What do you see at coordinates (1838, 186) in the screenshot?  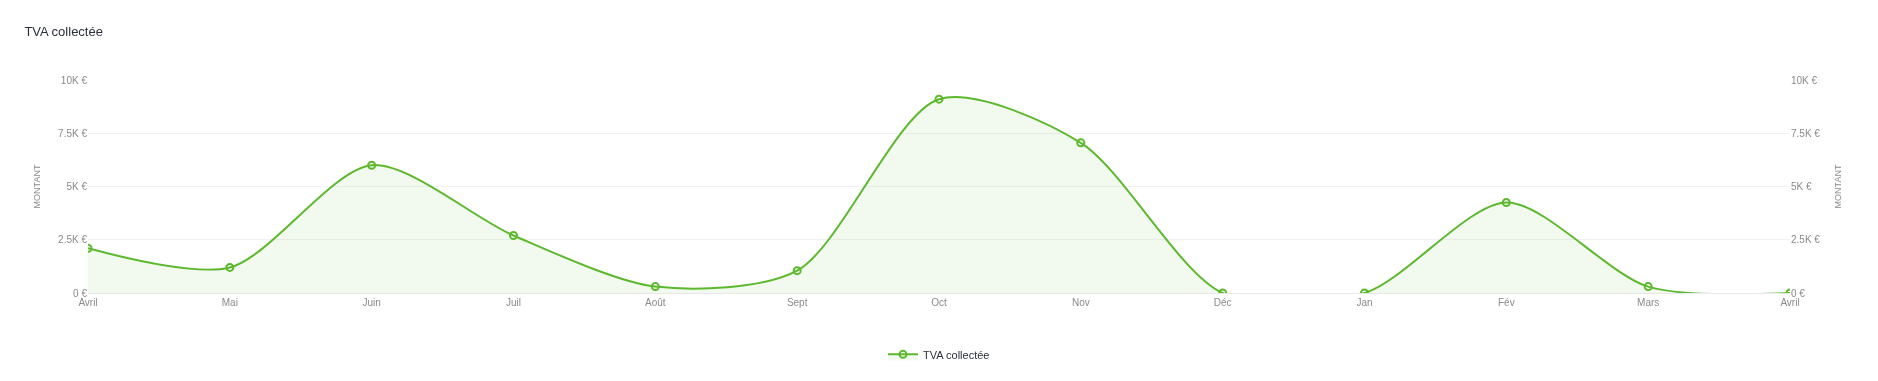 I see `y2-axis-title: MONTANT` at bounding box center [1838, 186].